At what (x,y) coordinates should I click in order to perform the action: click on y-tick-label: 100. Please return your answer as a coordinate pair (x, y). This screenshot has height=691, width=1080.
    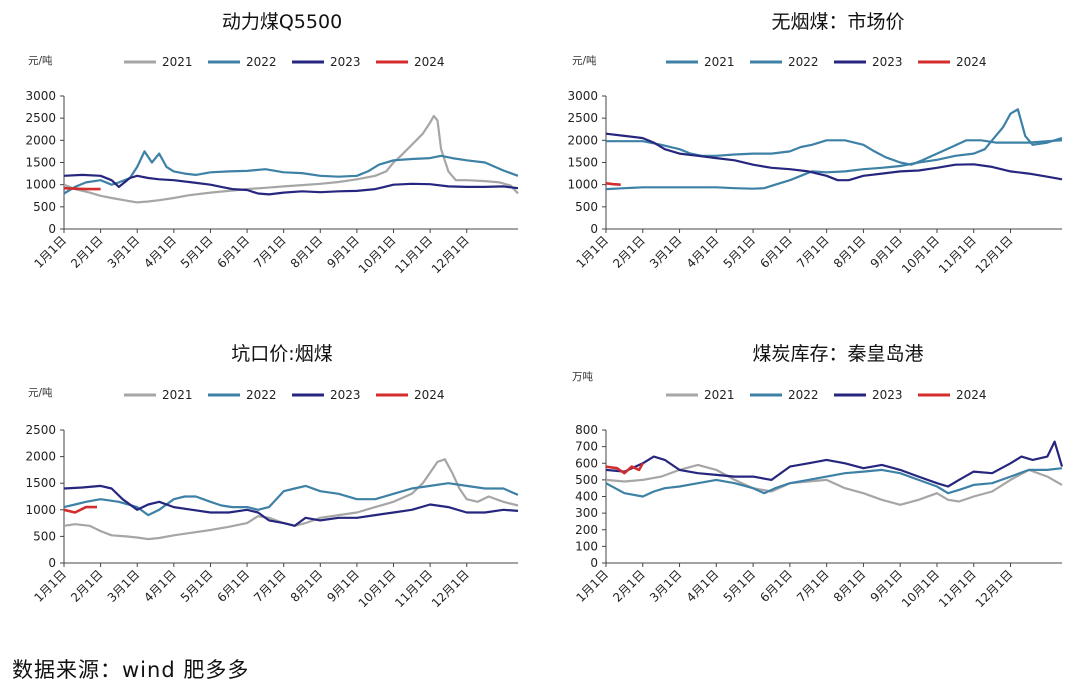
    Looking at the image, I should click on (586, 546).